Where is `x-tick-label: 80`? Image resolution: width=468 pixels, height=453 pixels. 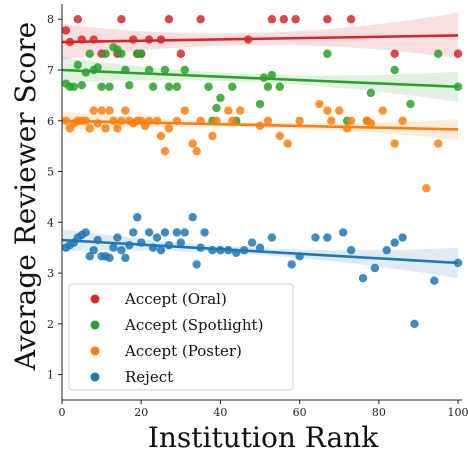 x-tick-label: 80 is located at coordinates (379, 412).